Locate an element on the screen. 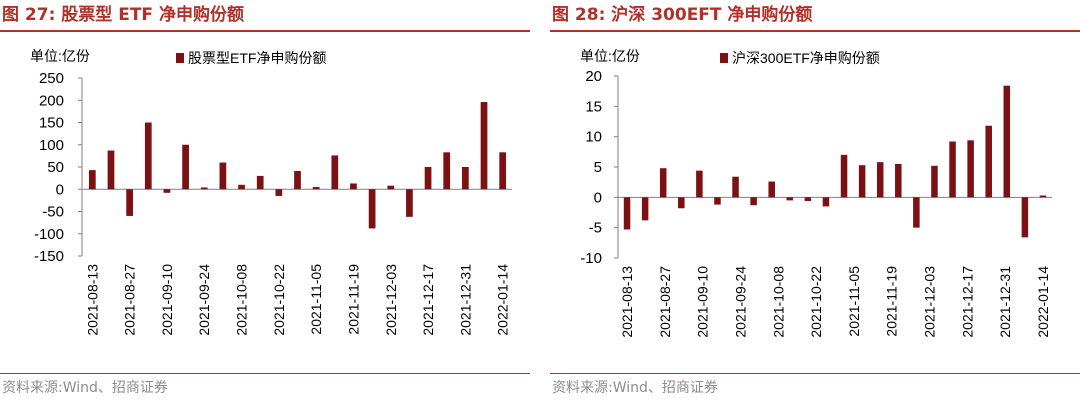  legend-label: 股票型ETF净申购份额 is located at coordinates (257, 58).